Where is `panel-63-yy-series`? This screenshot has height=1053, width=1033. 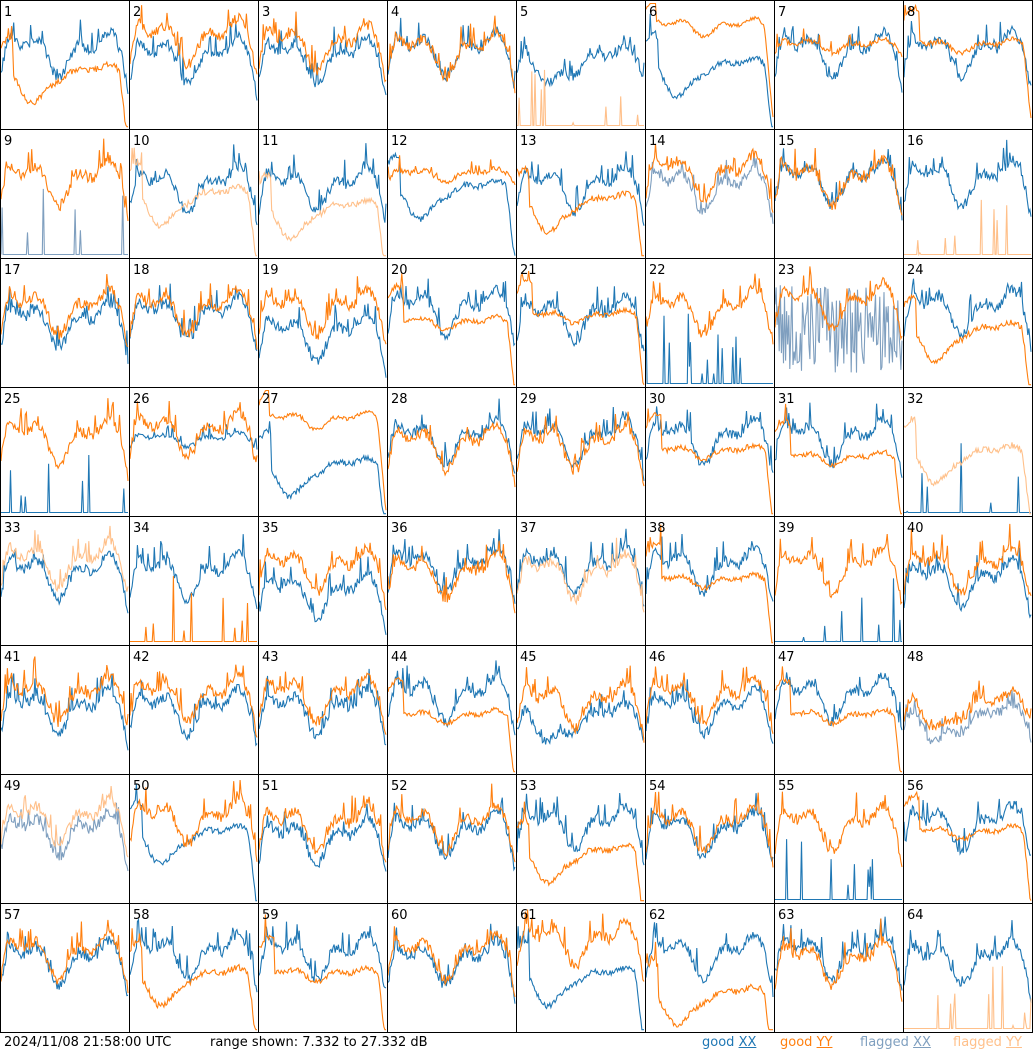
panel-63-yy-series is located at coordinates (838, 960).